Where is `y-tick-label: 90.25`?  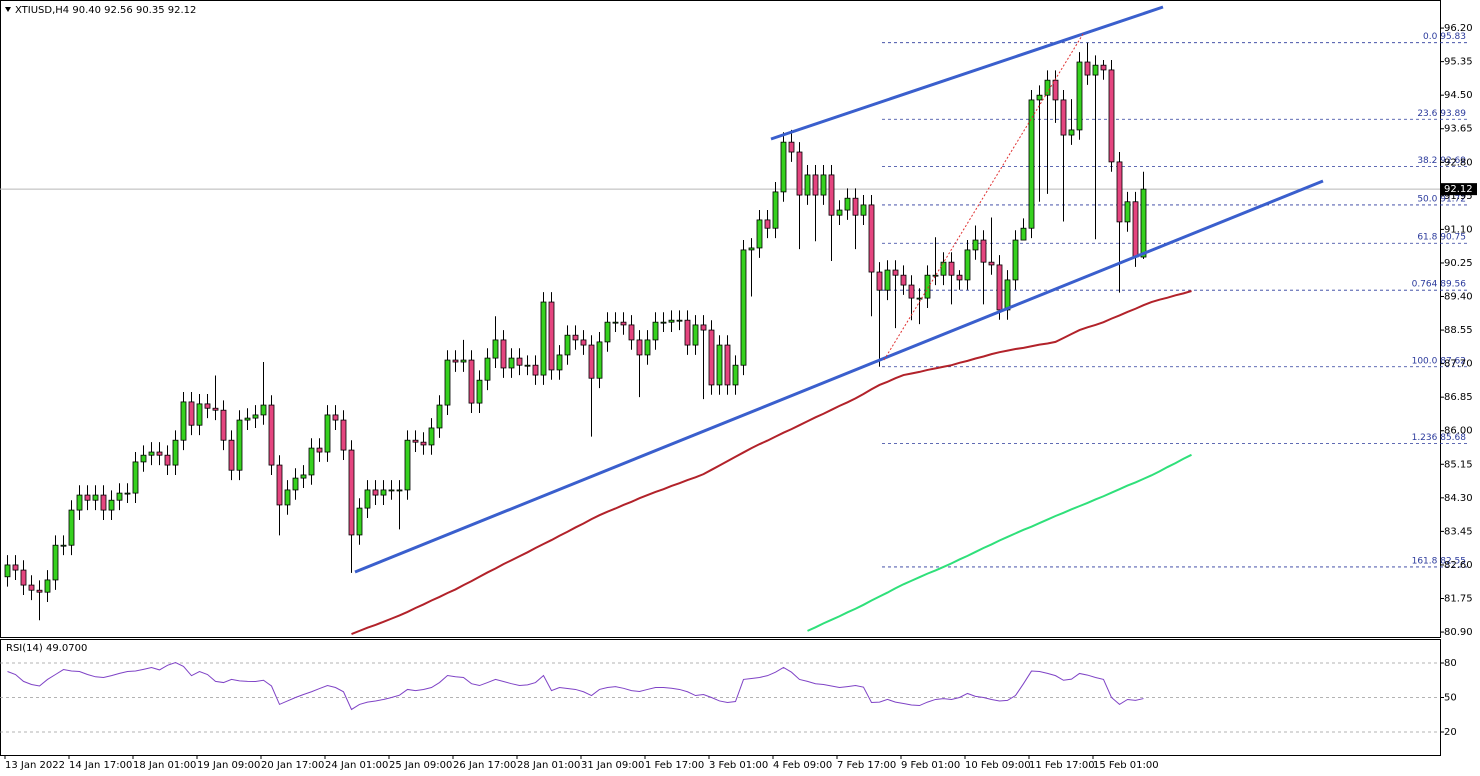
y-tick-label: 90.25 is located at coordinates (1458, 263).